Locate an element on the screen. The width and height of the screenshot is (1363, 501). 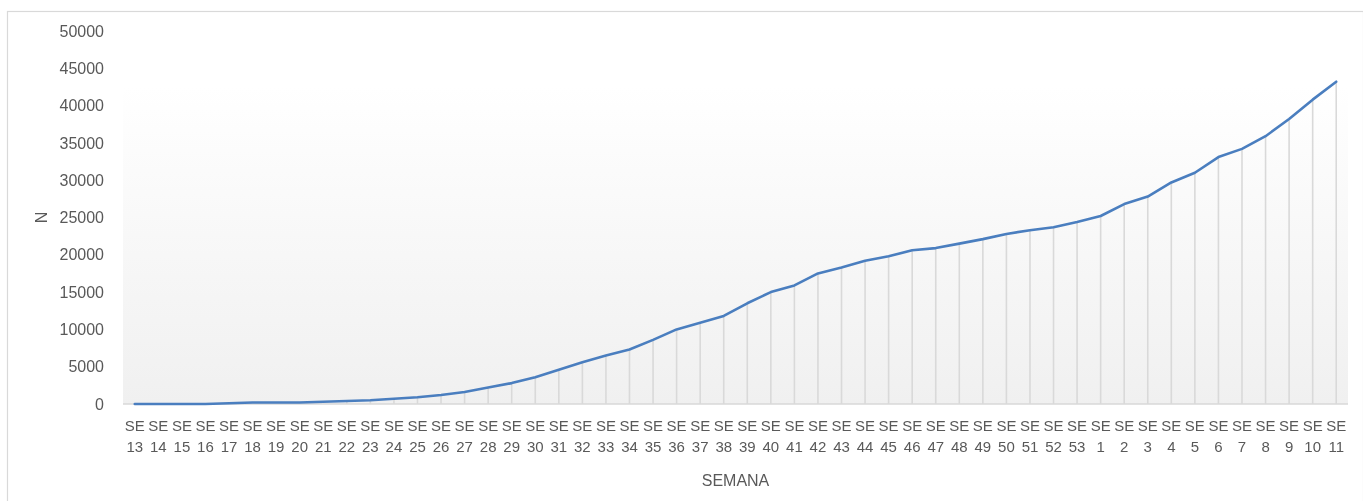
x-tick-label: SE 20 is located at coordinates (299, 436).